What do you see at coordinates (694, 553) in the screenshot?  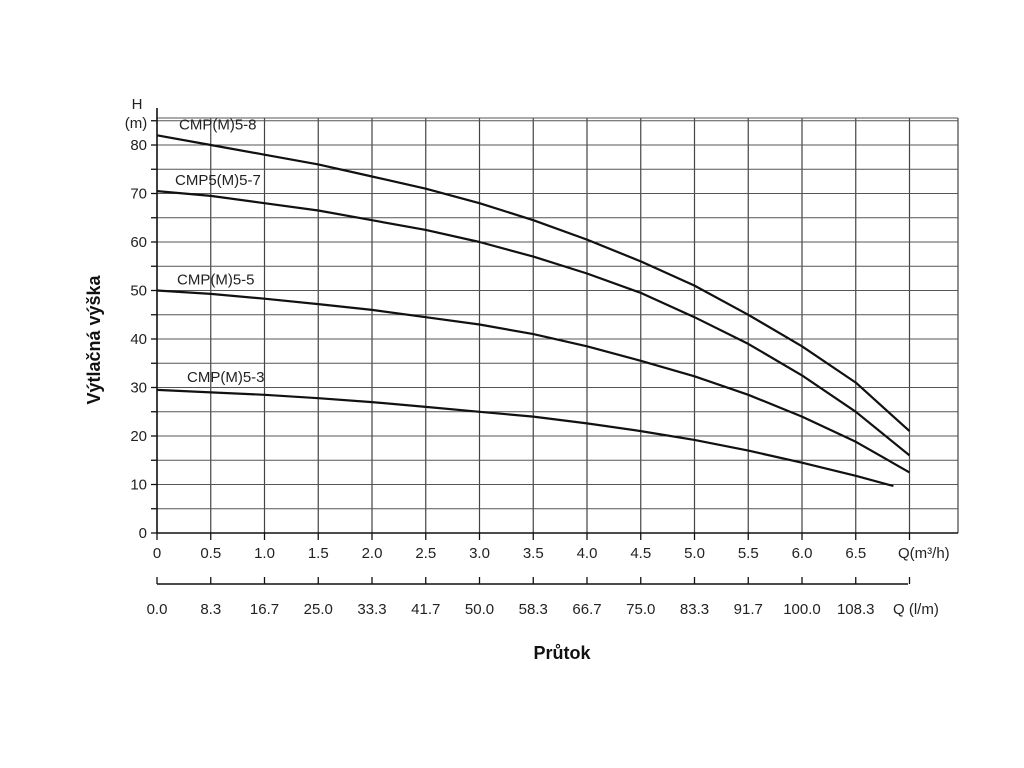 I see `x-tick-label: 5.0` at bounding box center [694, 553].